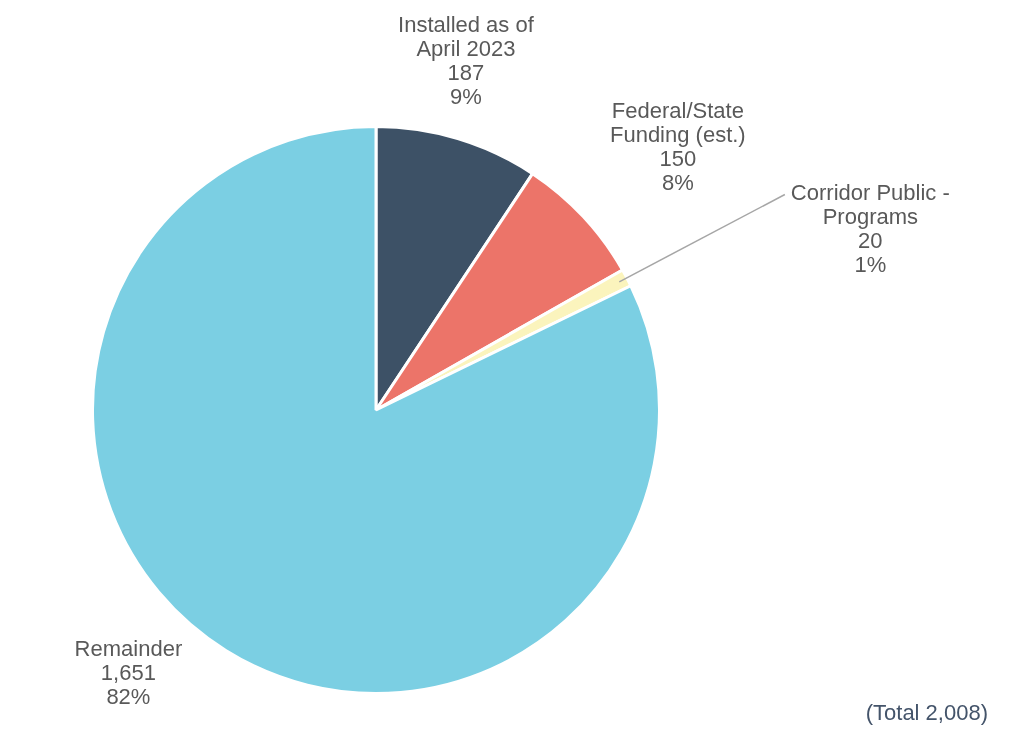  I want to click on slice-label: Federal/State Funding (est.), so click(677, 123).